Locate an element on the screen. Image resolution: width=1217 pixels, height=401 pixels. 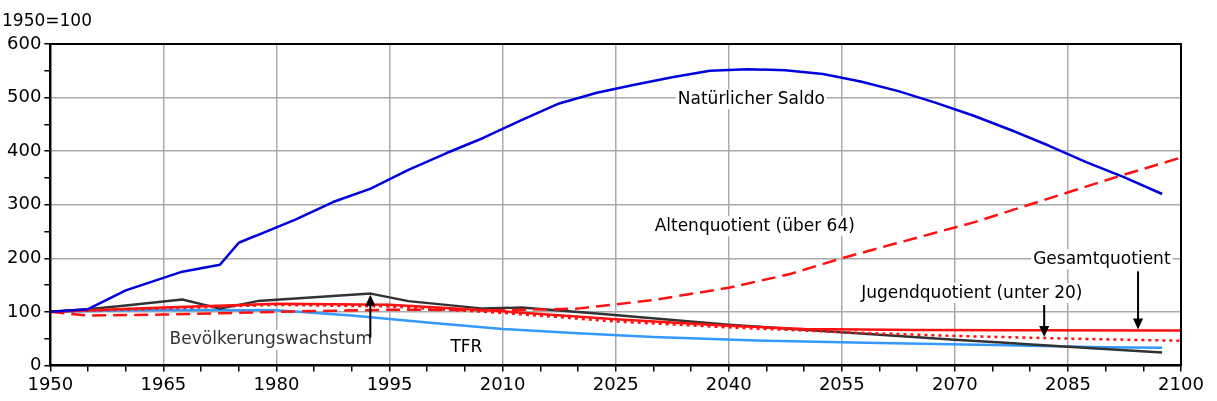
x-tick-label: 1995 is located at coordinates (389, 383).